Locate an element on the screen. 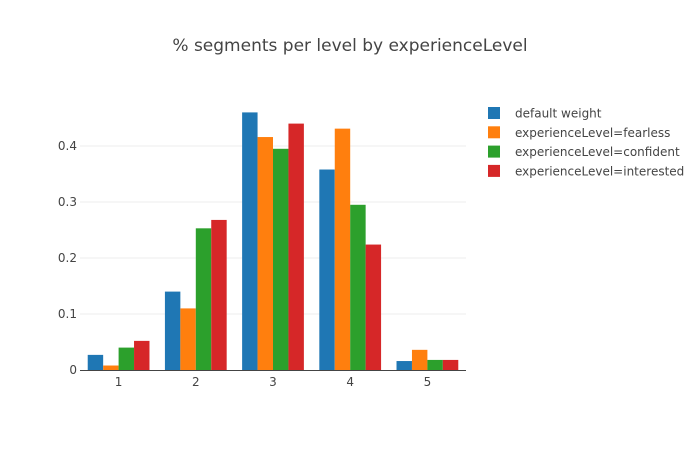 The height and width of the screenshot is (450, 700). y-axis-ticks: 0 0.1 0.2 0.3 0.4 is located at coordinates (67, 258).